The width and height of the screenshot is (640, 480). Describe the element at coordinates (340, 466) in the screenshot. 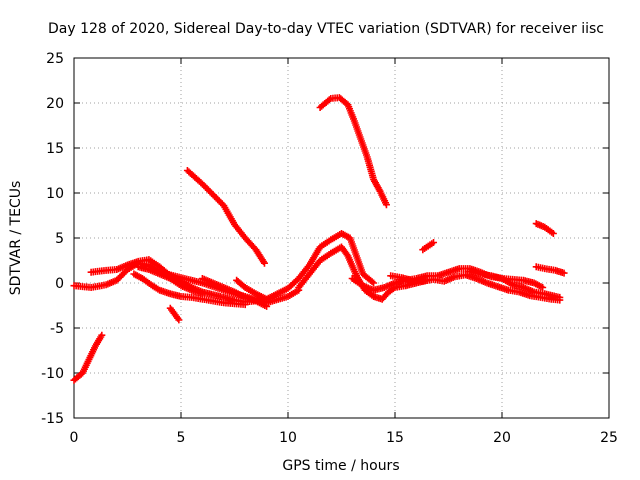

I see `x-axis-label: GPS time / hours` at that location.